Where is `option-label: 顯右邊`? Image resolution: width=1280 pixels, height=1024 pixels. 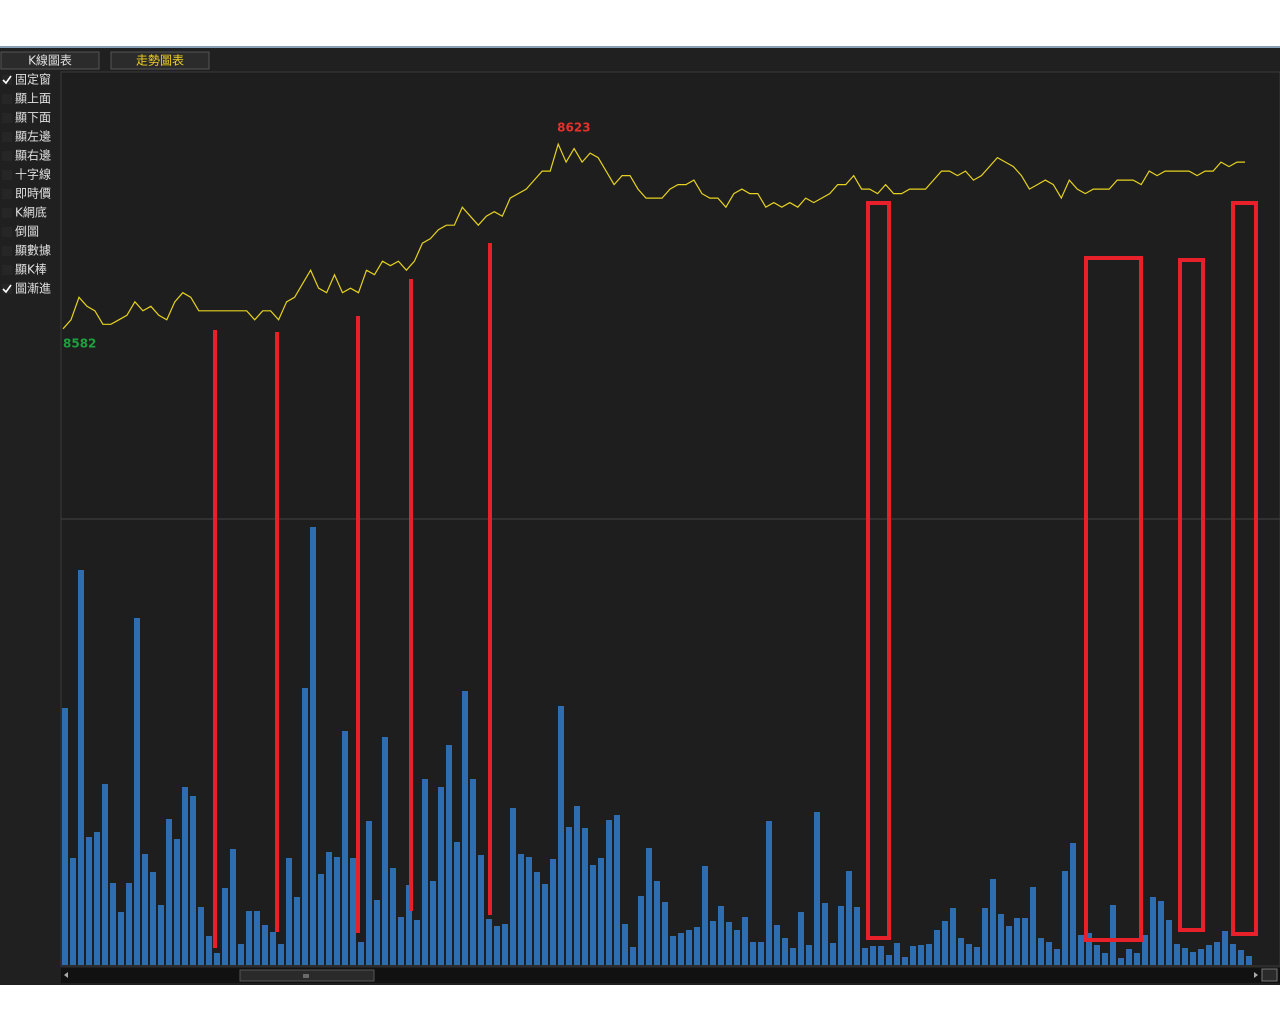 option-label: 顯右邊 is located at coordinates (33, 155).